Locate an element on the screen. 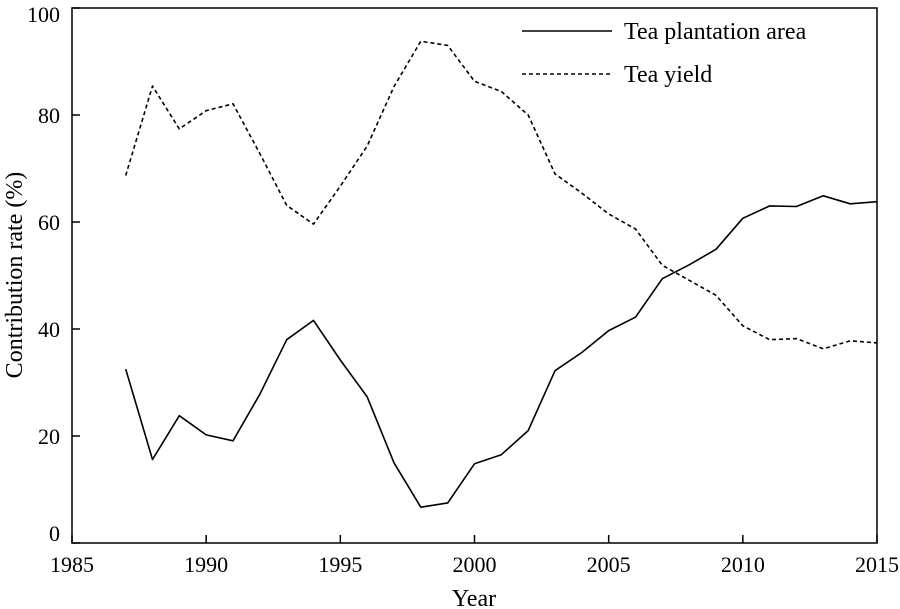 The width and height of the screenshot is (900, 609). x-tick-label: 2015 is located at coordinates (877, 564).